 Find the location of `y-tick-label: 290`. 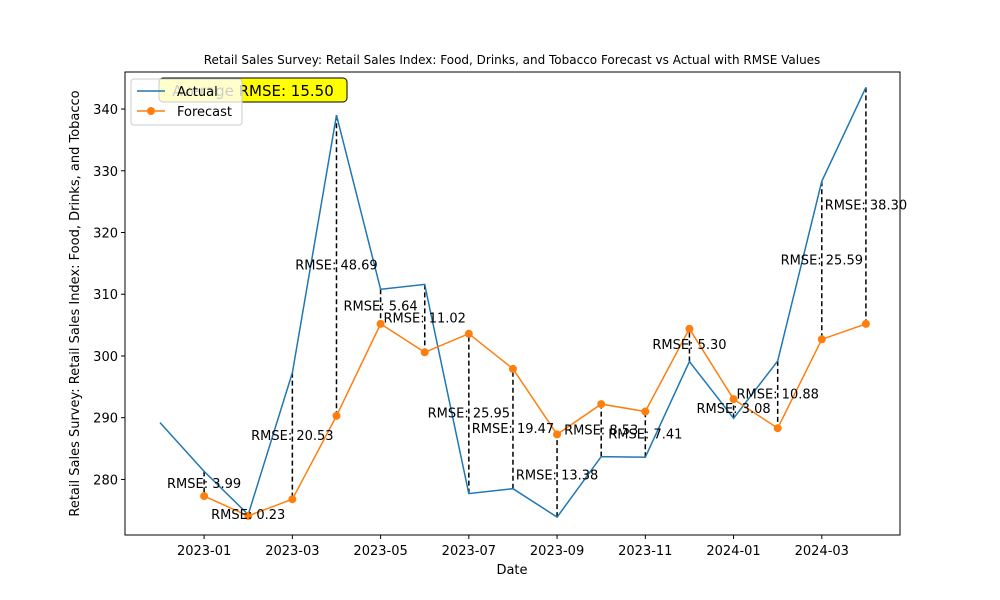

y-tick-label: 290 is located at coordinates (105, 419).